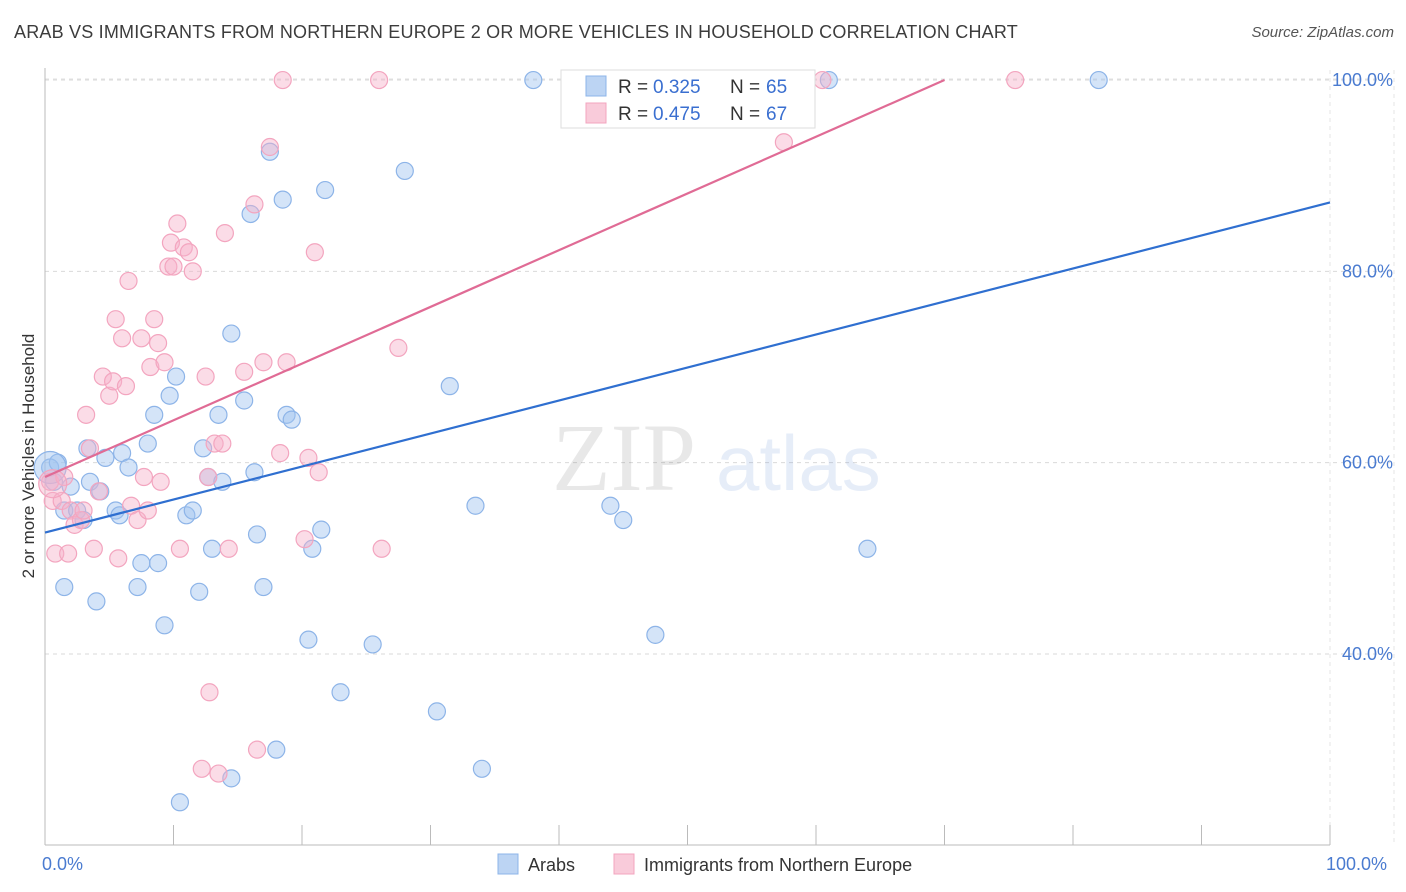  What do you see at coordinates (1322, 32) in the screenshot?
I see `chart-source: Source: ZipAtlas.com` at bounding box center [1322, 32].